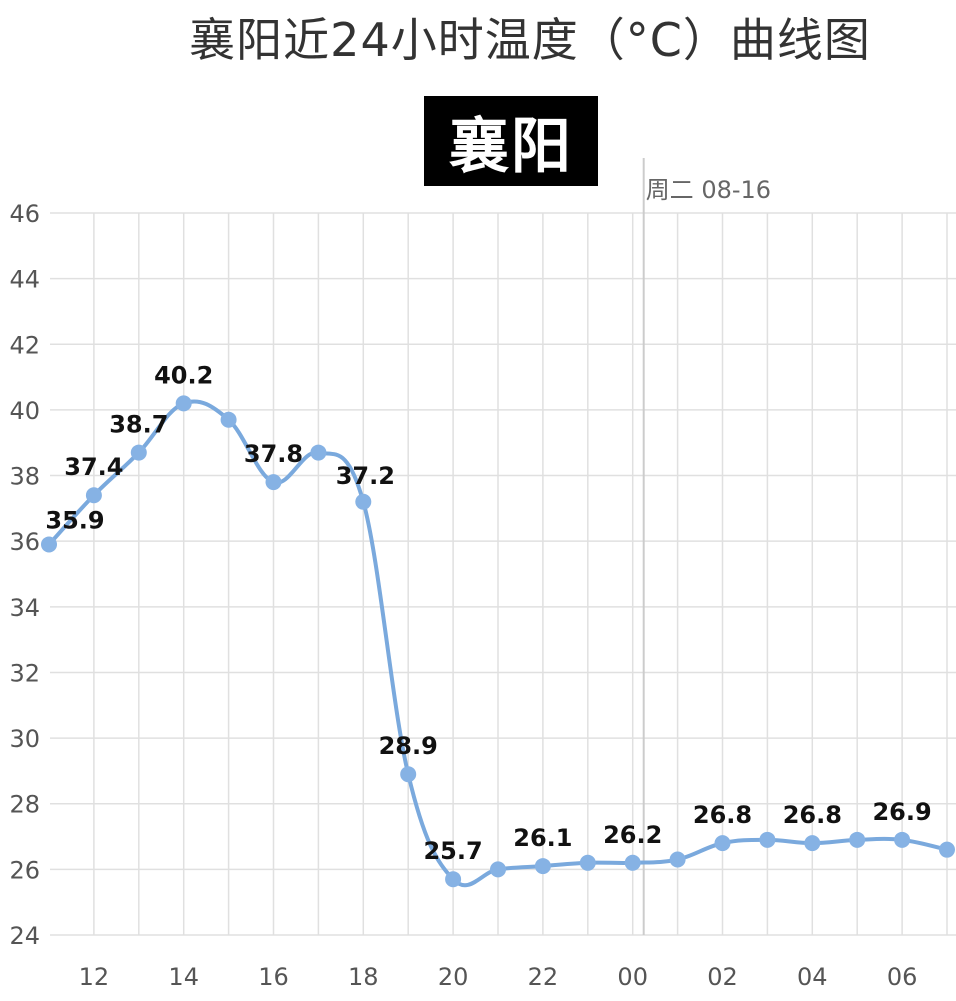 Image resolution: width=956 pixels, height=1001 pixels. What do you see at coordinates (273, 977) in the screenshot?
I see `x-tick-label: 16` at bounding box center [273, 977].